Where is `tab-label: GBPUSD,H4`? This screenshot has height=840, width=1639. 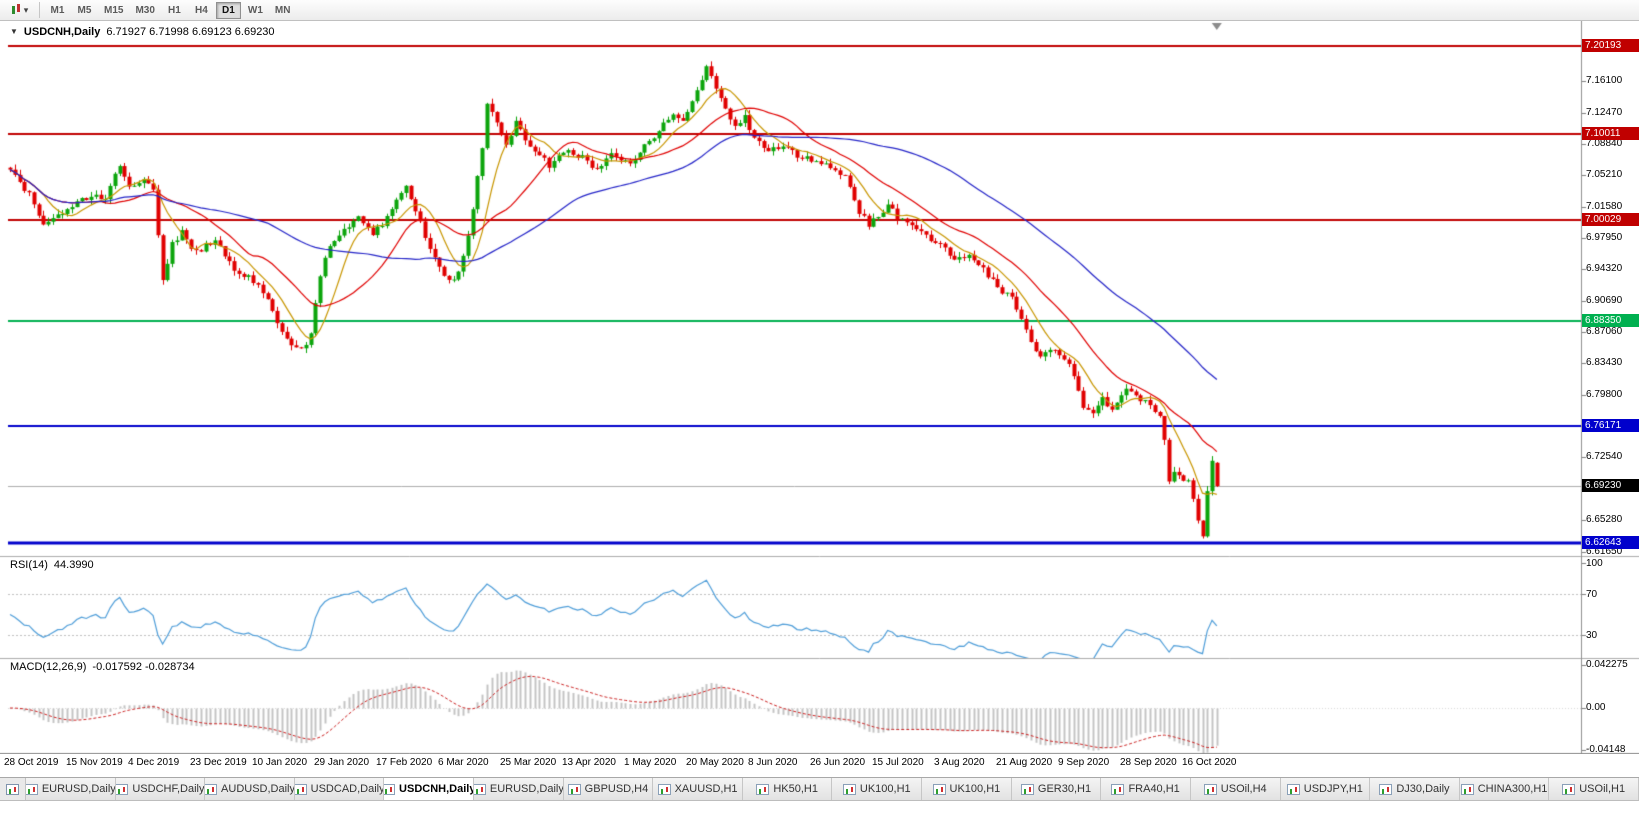
tab-label: GBPUSD,H4 is located at coordinates (616, 789).